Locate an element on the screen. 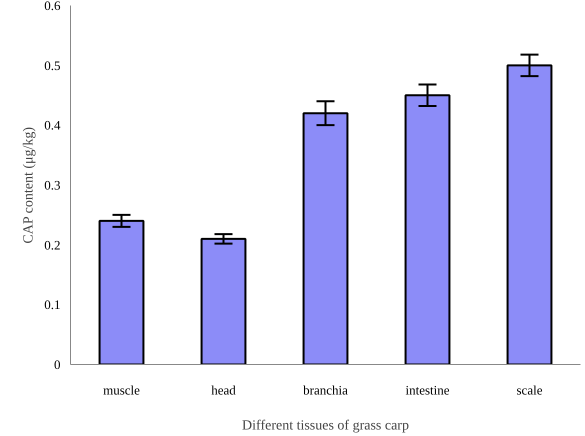  y-tick-label: 0.6 is located at coordinates (52, 6).